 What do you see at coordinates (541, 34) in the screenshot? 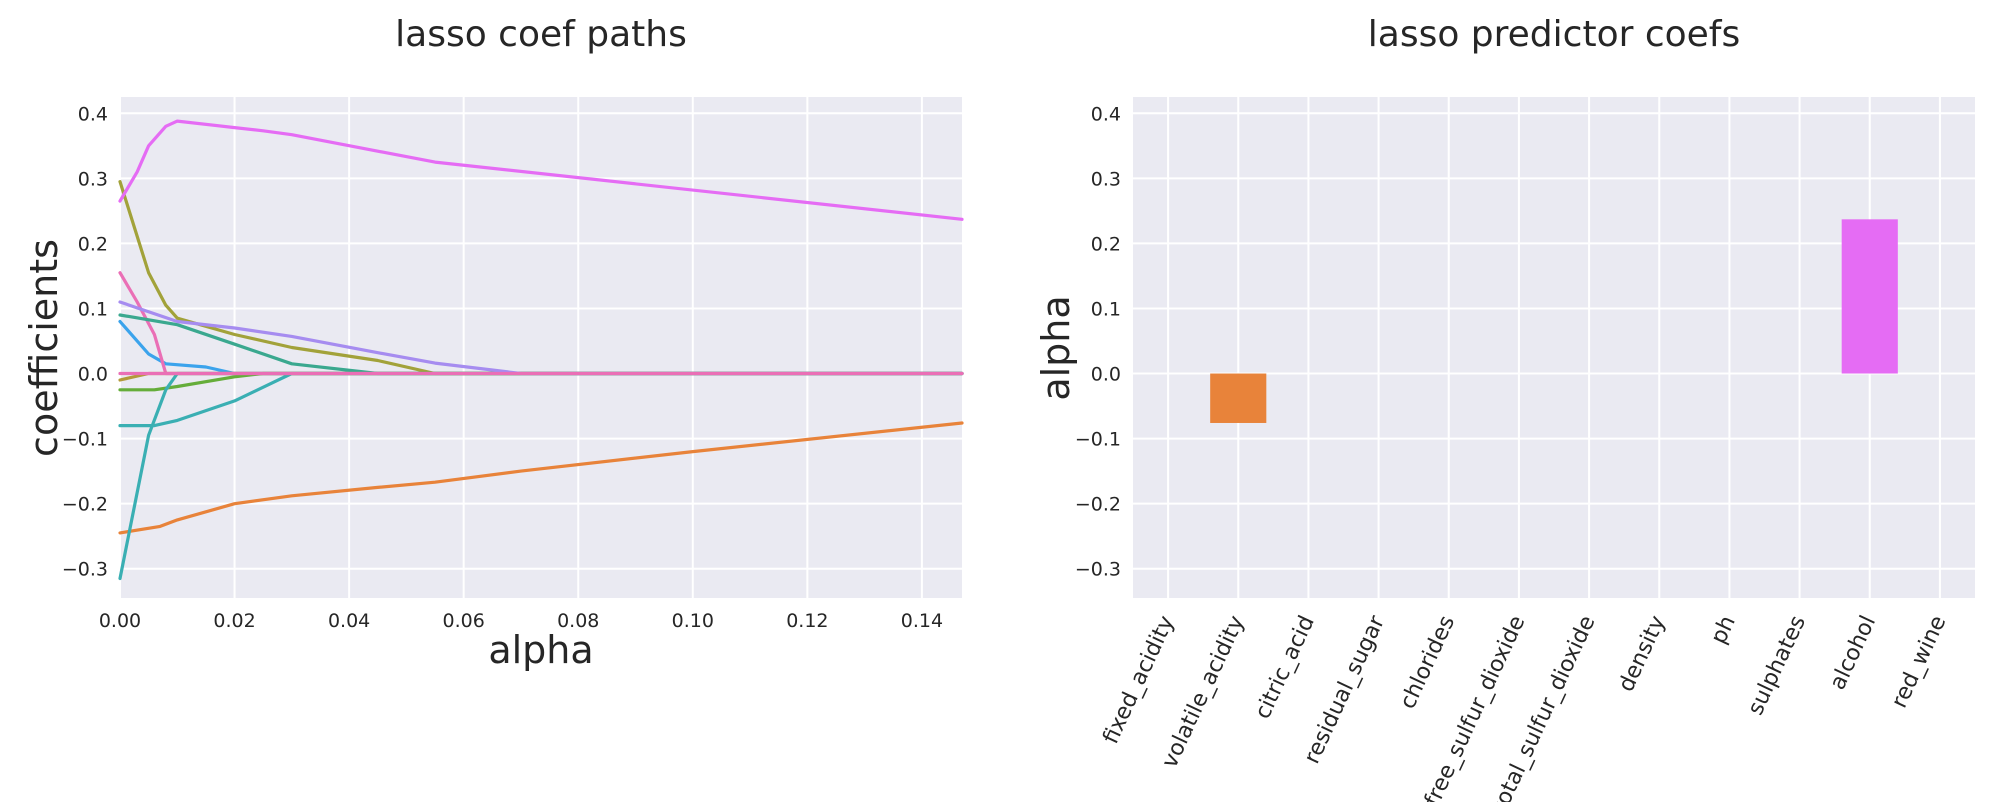
I see `coef-paths-title: lasso coef paths` at bounding box center [541, 34].